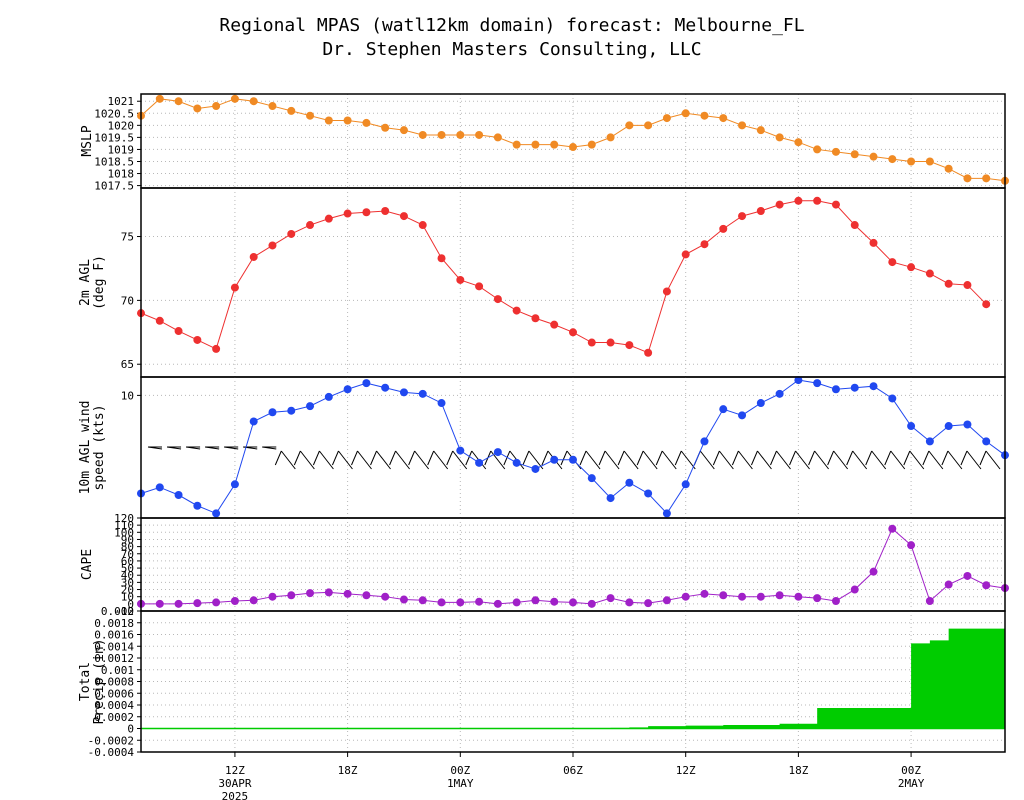 Image resolution: width=1024 pixels, height=800 pixels. I want to click on precip-area, so click(573, 678).